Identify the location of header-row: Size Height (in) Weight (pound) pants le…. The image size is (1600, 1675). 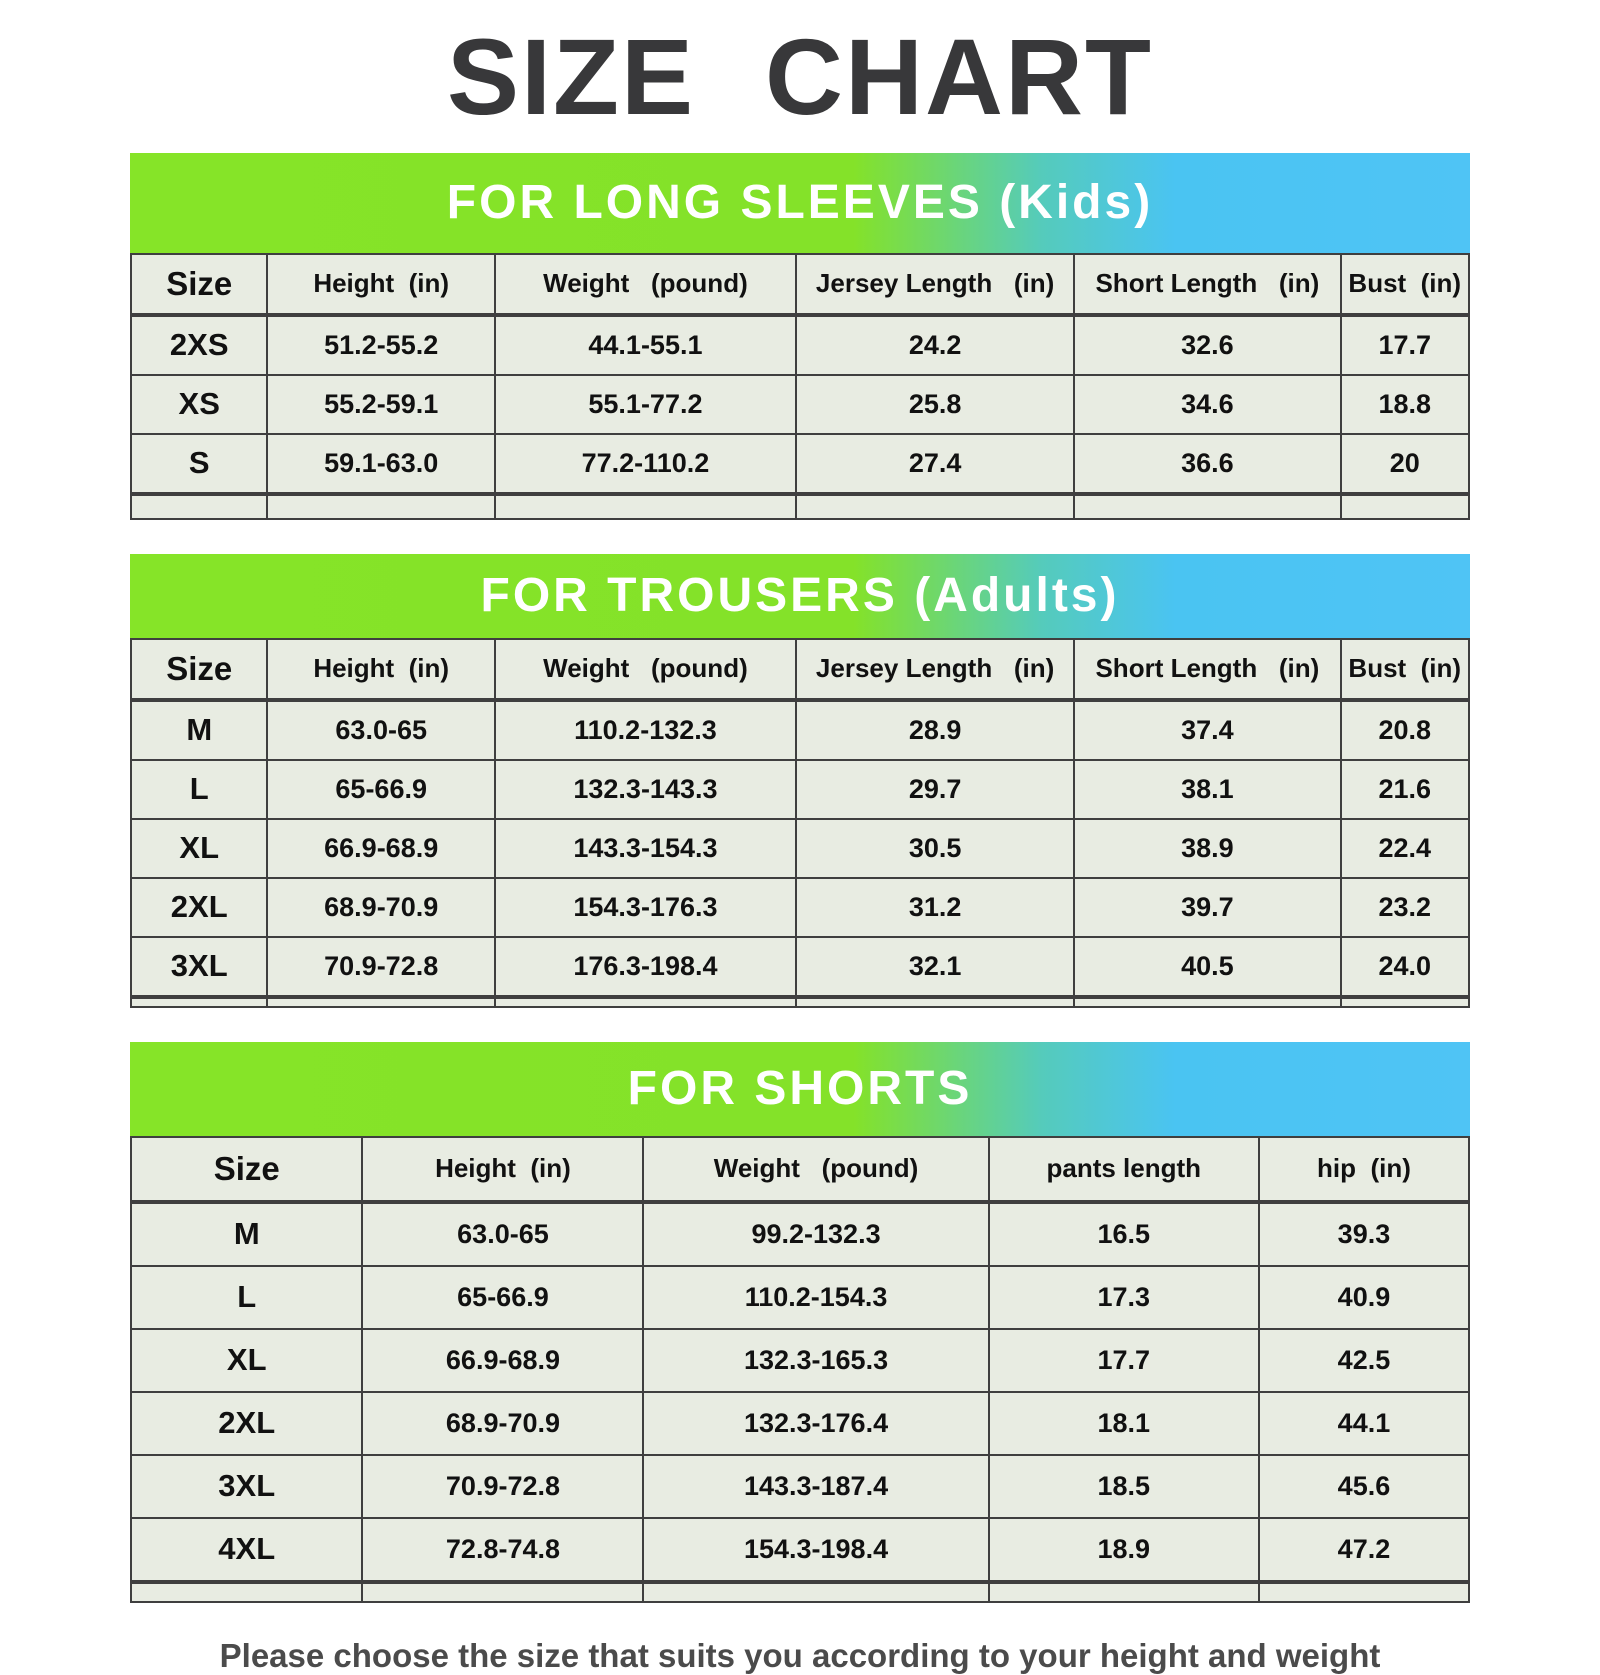
(800, 1169).